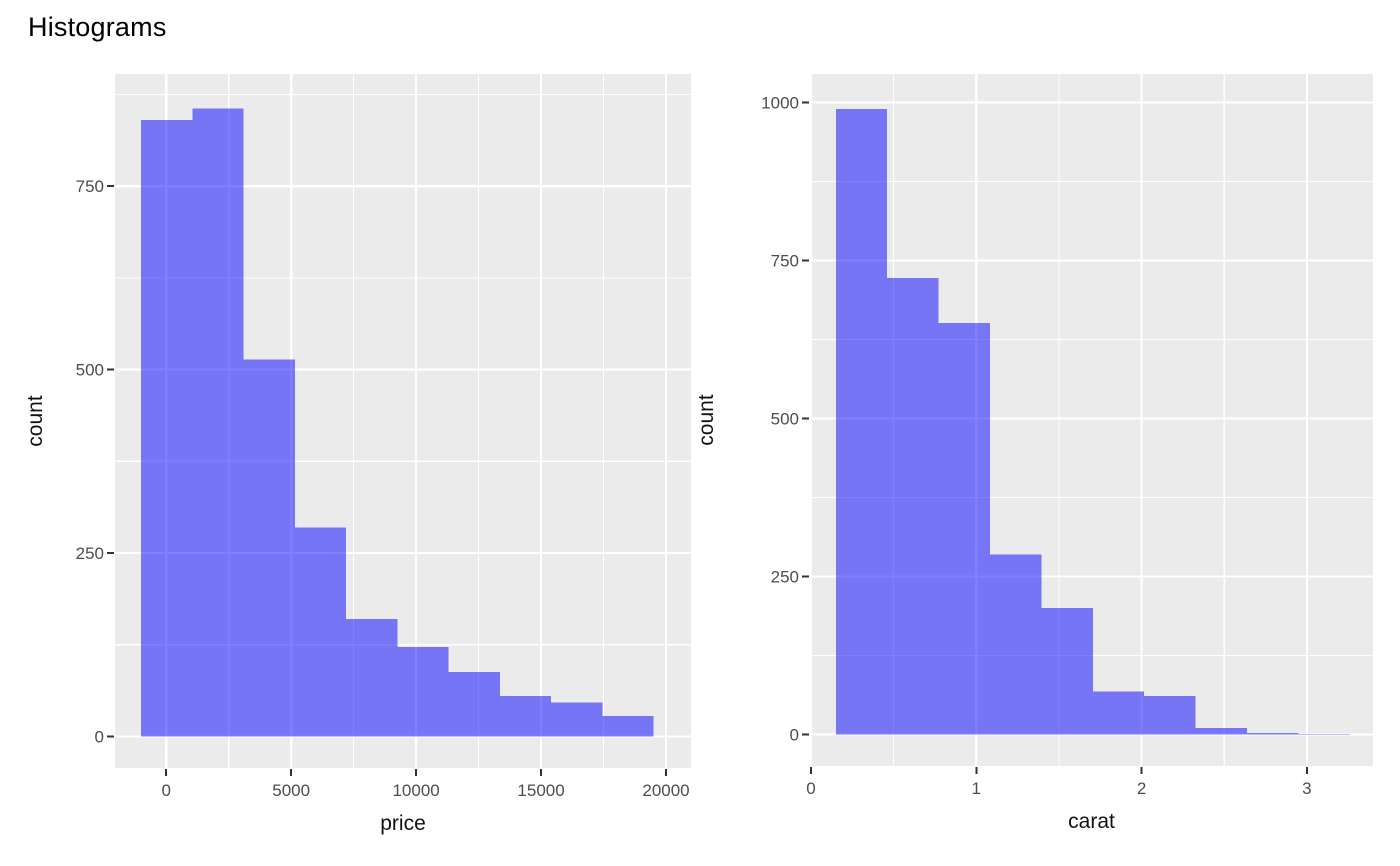 Image resolution: width=1400 pixels, height=866 pixels. I want to click on page-title: Histograms, so click(97, 27).